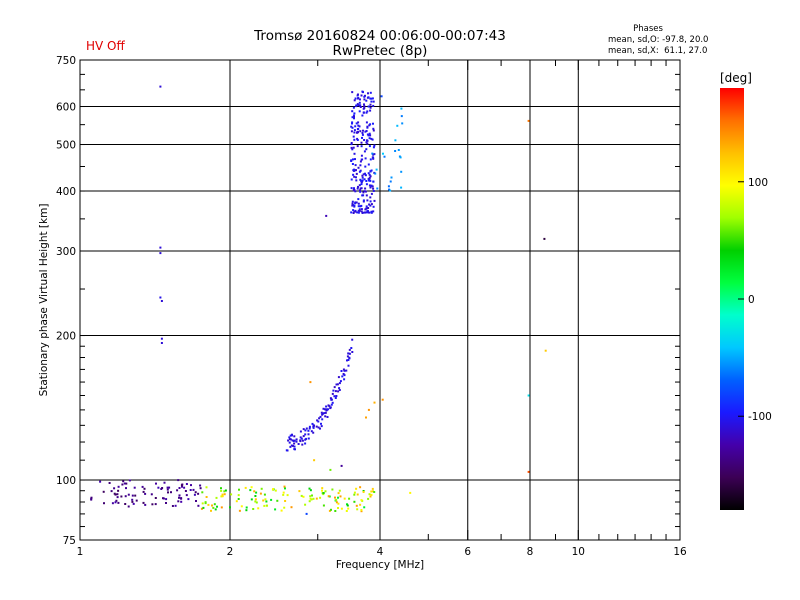 This screenshot has width=800, height=600. What do you see at coordinates (658, 40) in the screenshot?
I see `phases-o-stats: mean, sd,O: -97.8, 20.0` at bounding box center [658, 40].